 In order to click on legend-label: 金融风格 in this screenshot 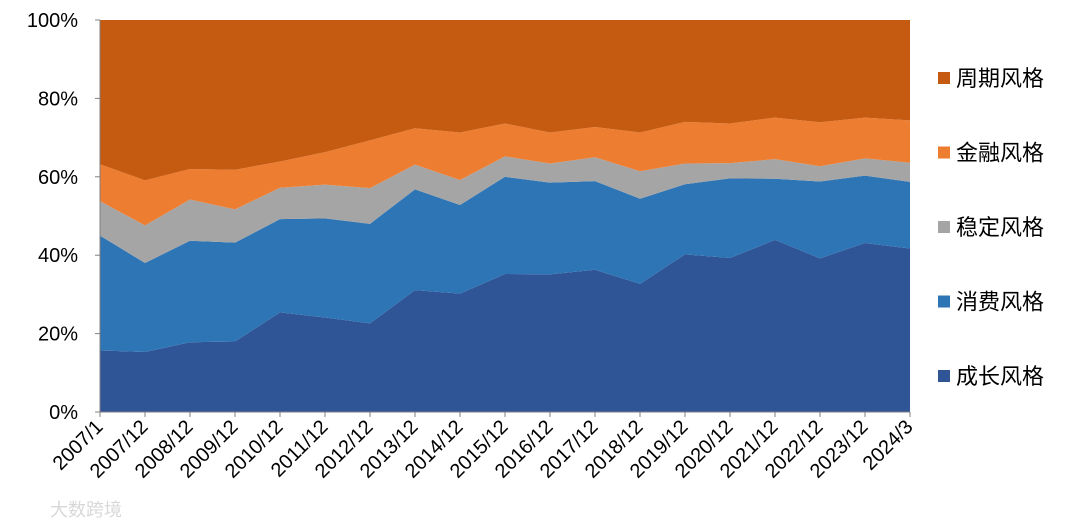, I will do `click(1000, 153)`.